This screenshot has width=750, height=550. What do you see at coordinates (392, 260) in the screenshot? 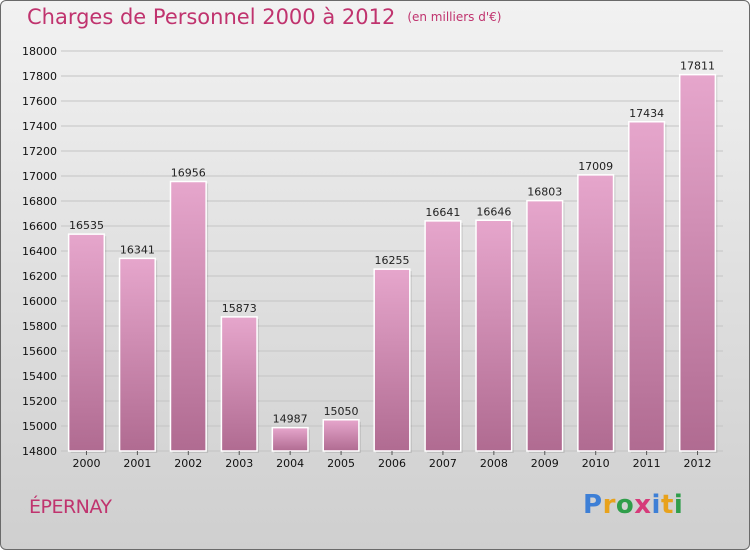
I see `data-label-2006: 16255` at bounding box center [392, 260].